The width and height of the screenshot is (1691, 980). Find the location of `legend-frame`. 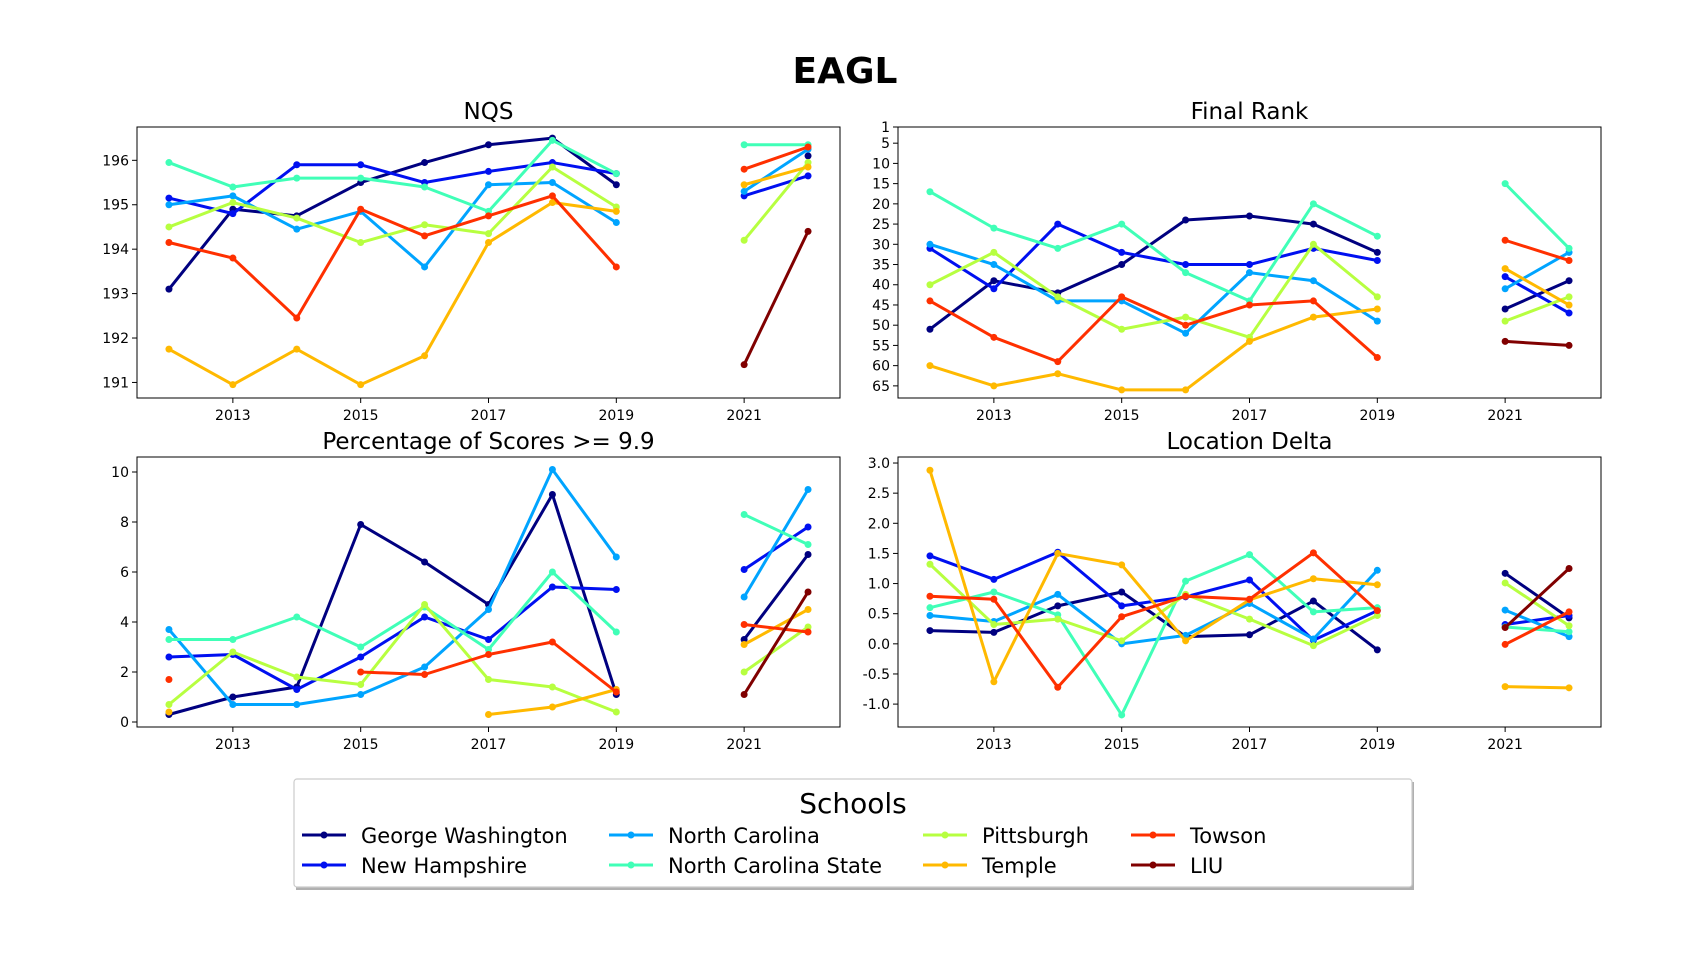

legend-frame is located at coordinates (853, 833).